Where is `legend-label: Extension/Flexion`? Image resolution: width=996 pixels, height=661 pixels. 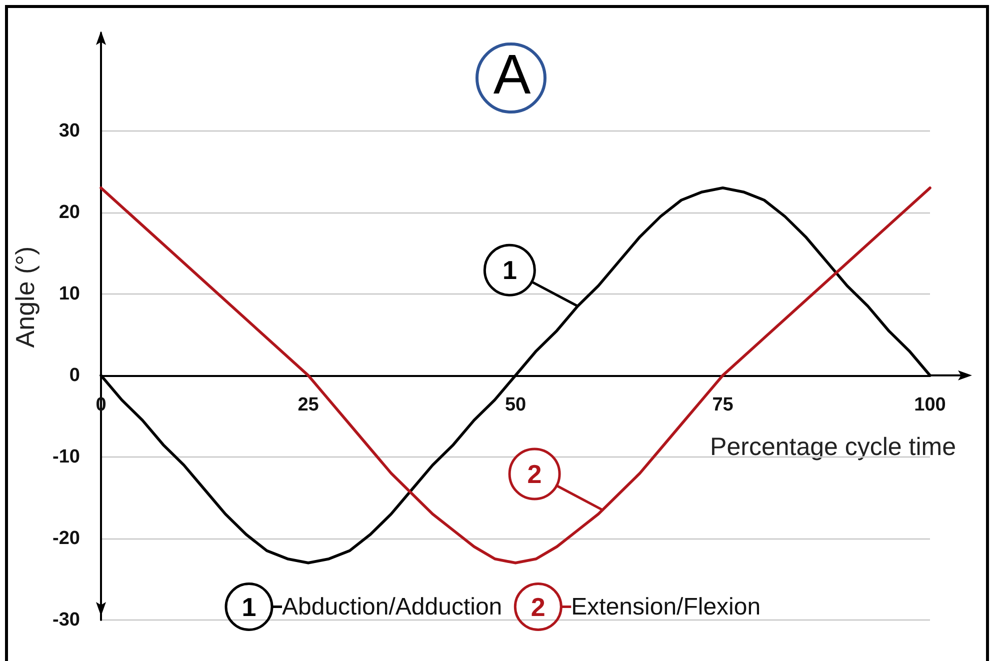 legend-label: Extension/Flexion is located at coordinates (666, 606).